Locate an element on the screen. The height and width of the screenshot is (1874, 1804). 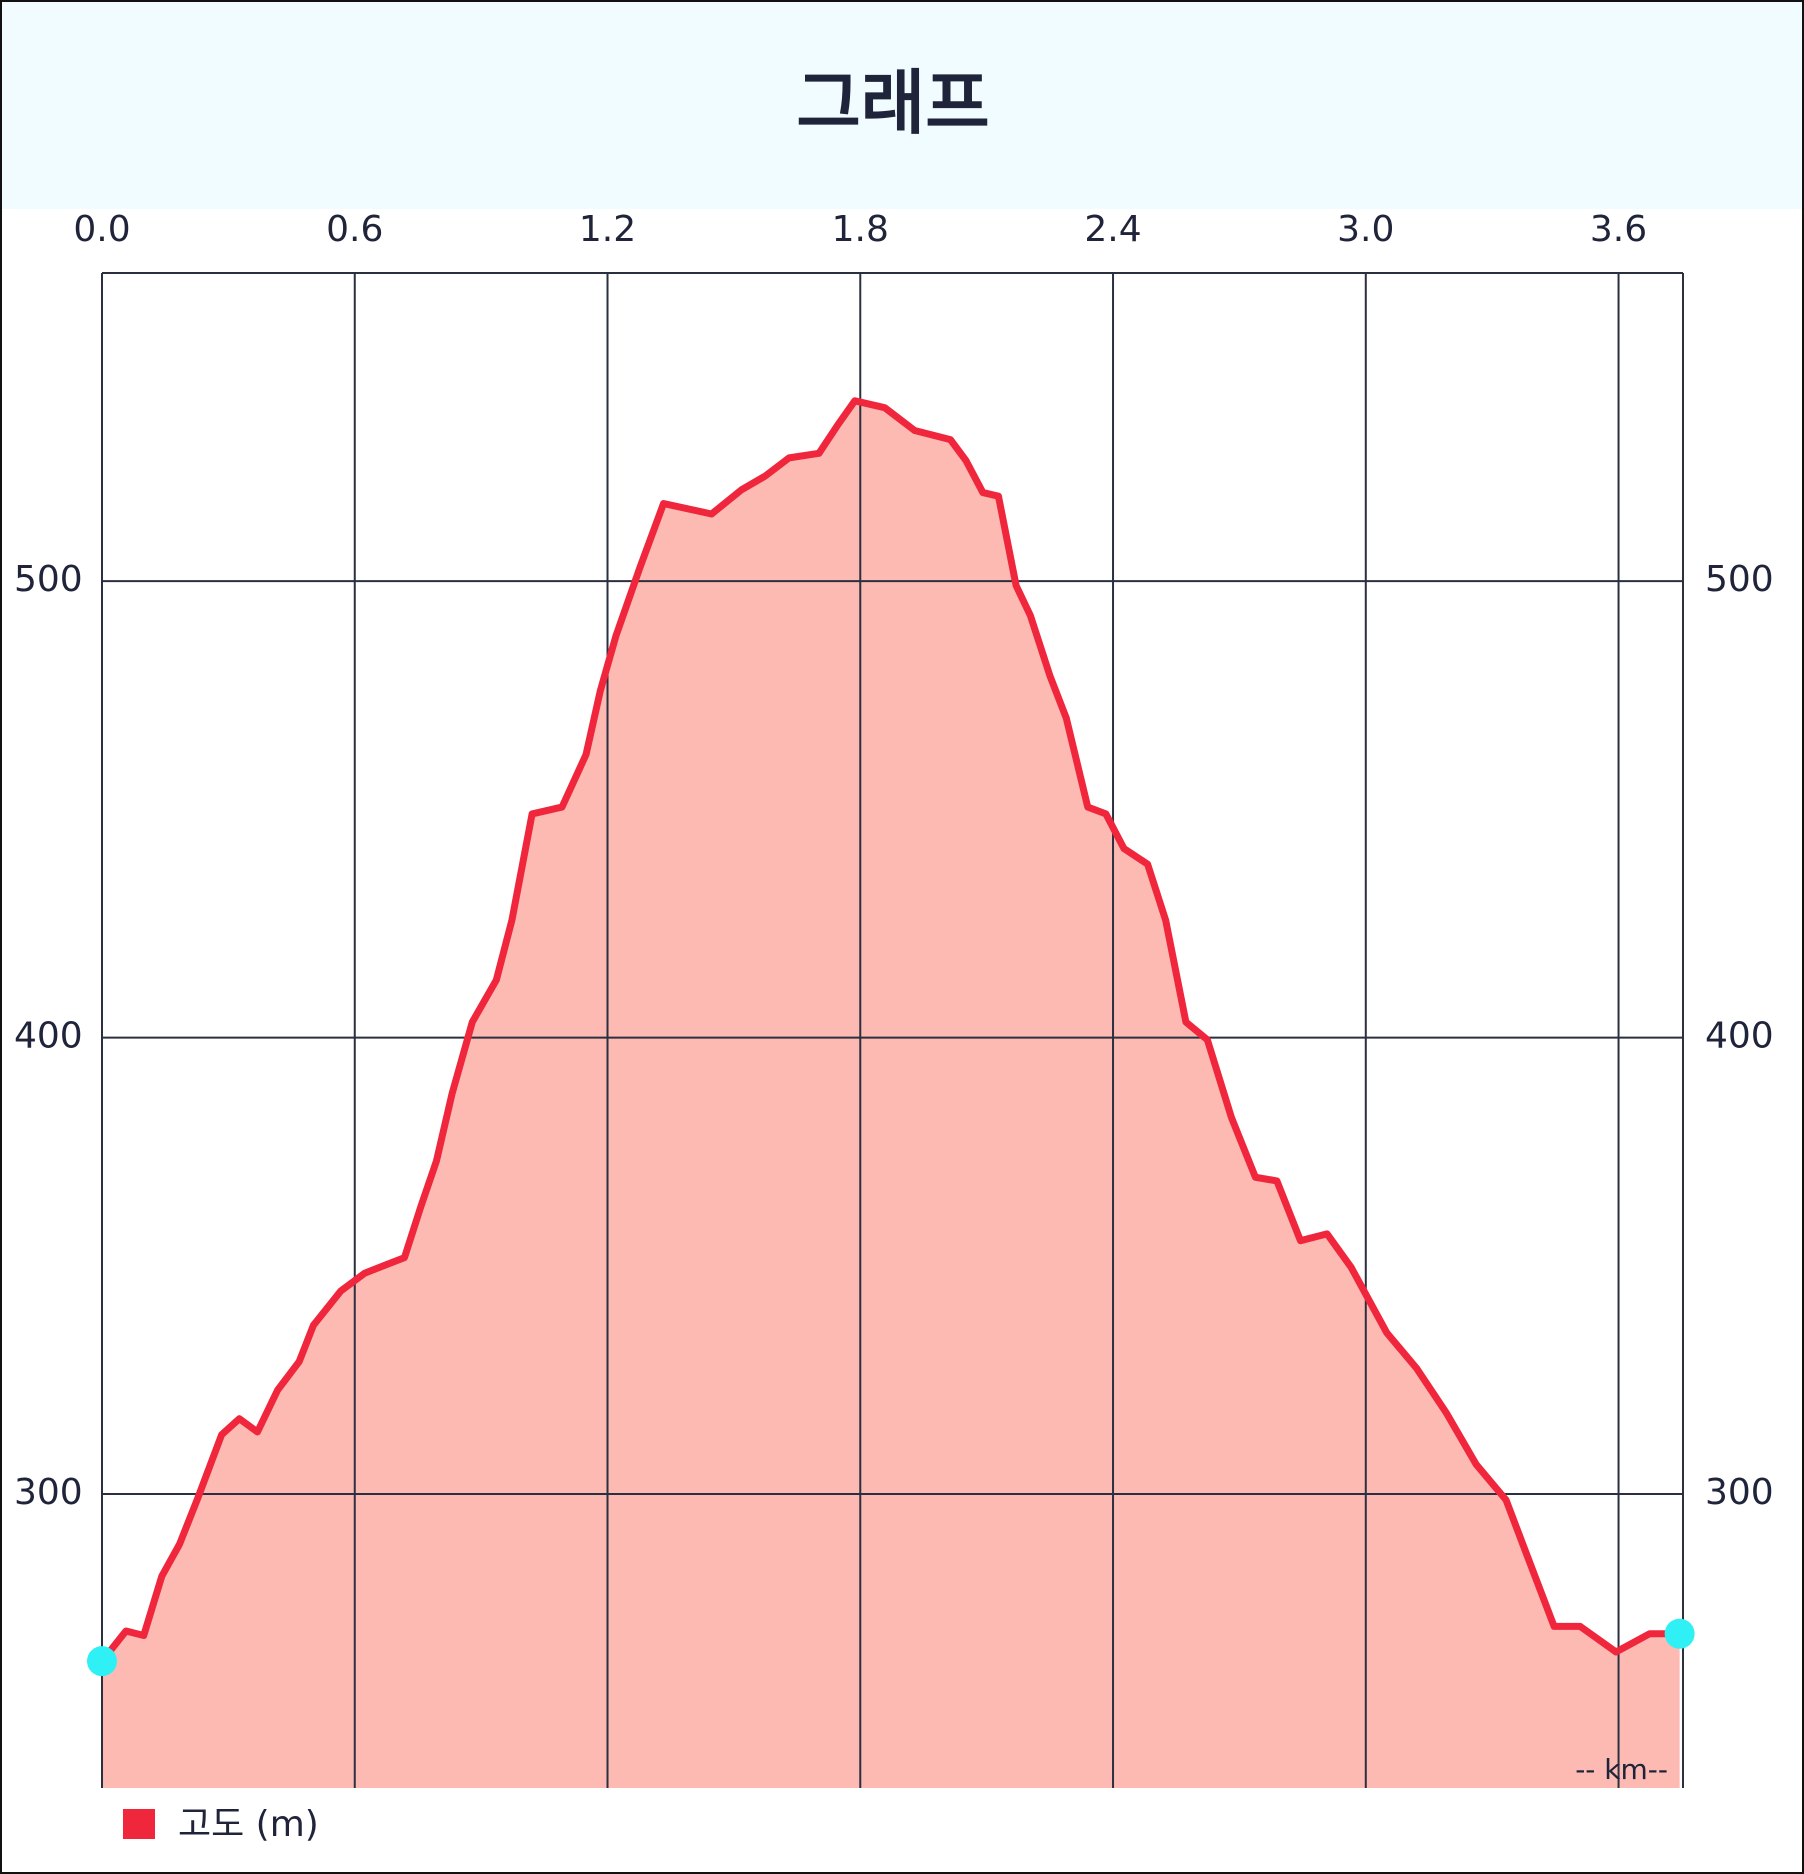
x-tick-label: 0.6 is located at coordinates (354, 229).